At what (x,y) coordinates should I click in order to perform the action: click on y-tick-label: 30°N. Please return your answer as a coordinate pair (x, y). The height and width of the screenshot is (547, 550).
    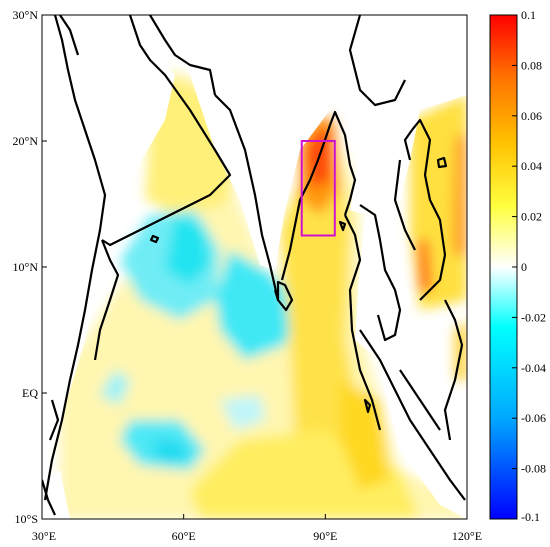
    Looking at the image, I should click on (26, 15).